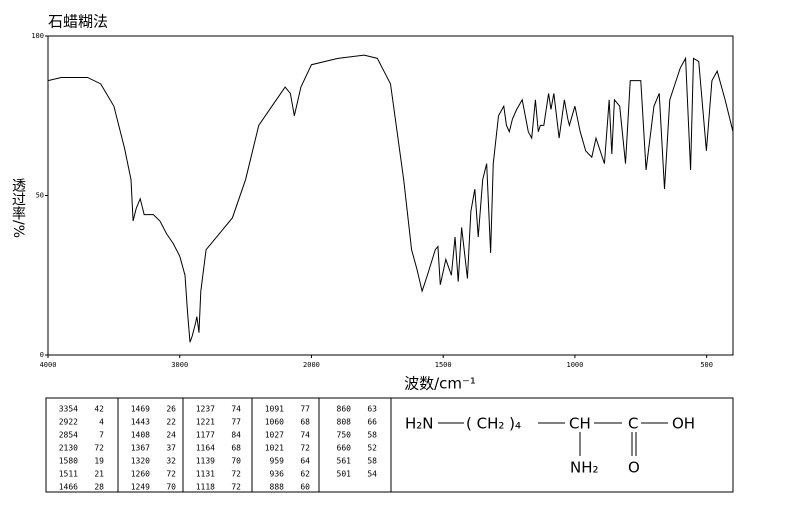 The image size is (794, 510). Describe the element at coordinates (344, 435) in the screenshot. I see `peak-wavenumber: 750` at that location.